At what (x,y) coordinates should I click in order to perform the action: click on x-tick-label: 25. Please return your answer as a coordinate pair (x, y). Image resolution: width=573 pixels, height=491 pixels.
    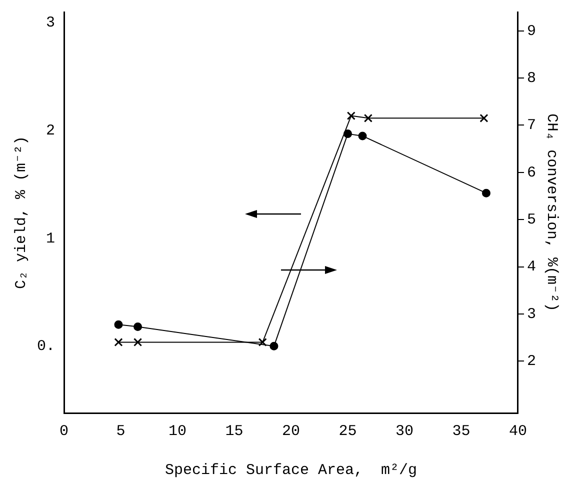
    Looking at the image, I should click on (347, 431).